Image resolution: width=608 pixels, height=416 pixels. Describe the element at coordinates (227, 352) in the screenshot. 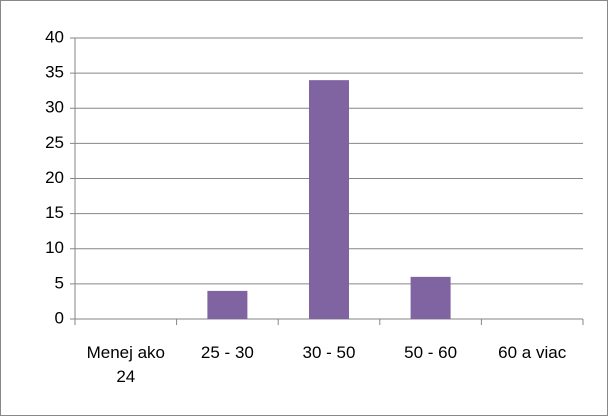

I see `x-tick-label: 25 - 30` at that location.